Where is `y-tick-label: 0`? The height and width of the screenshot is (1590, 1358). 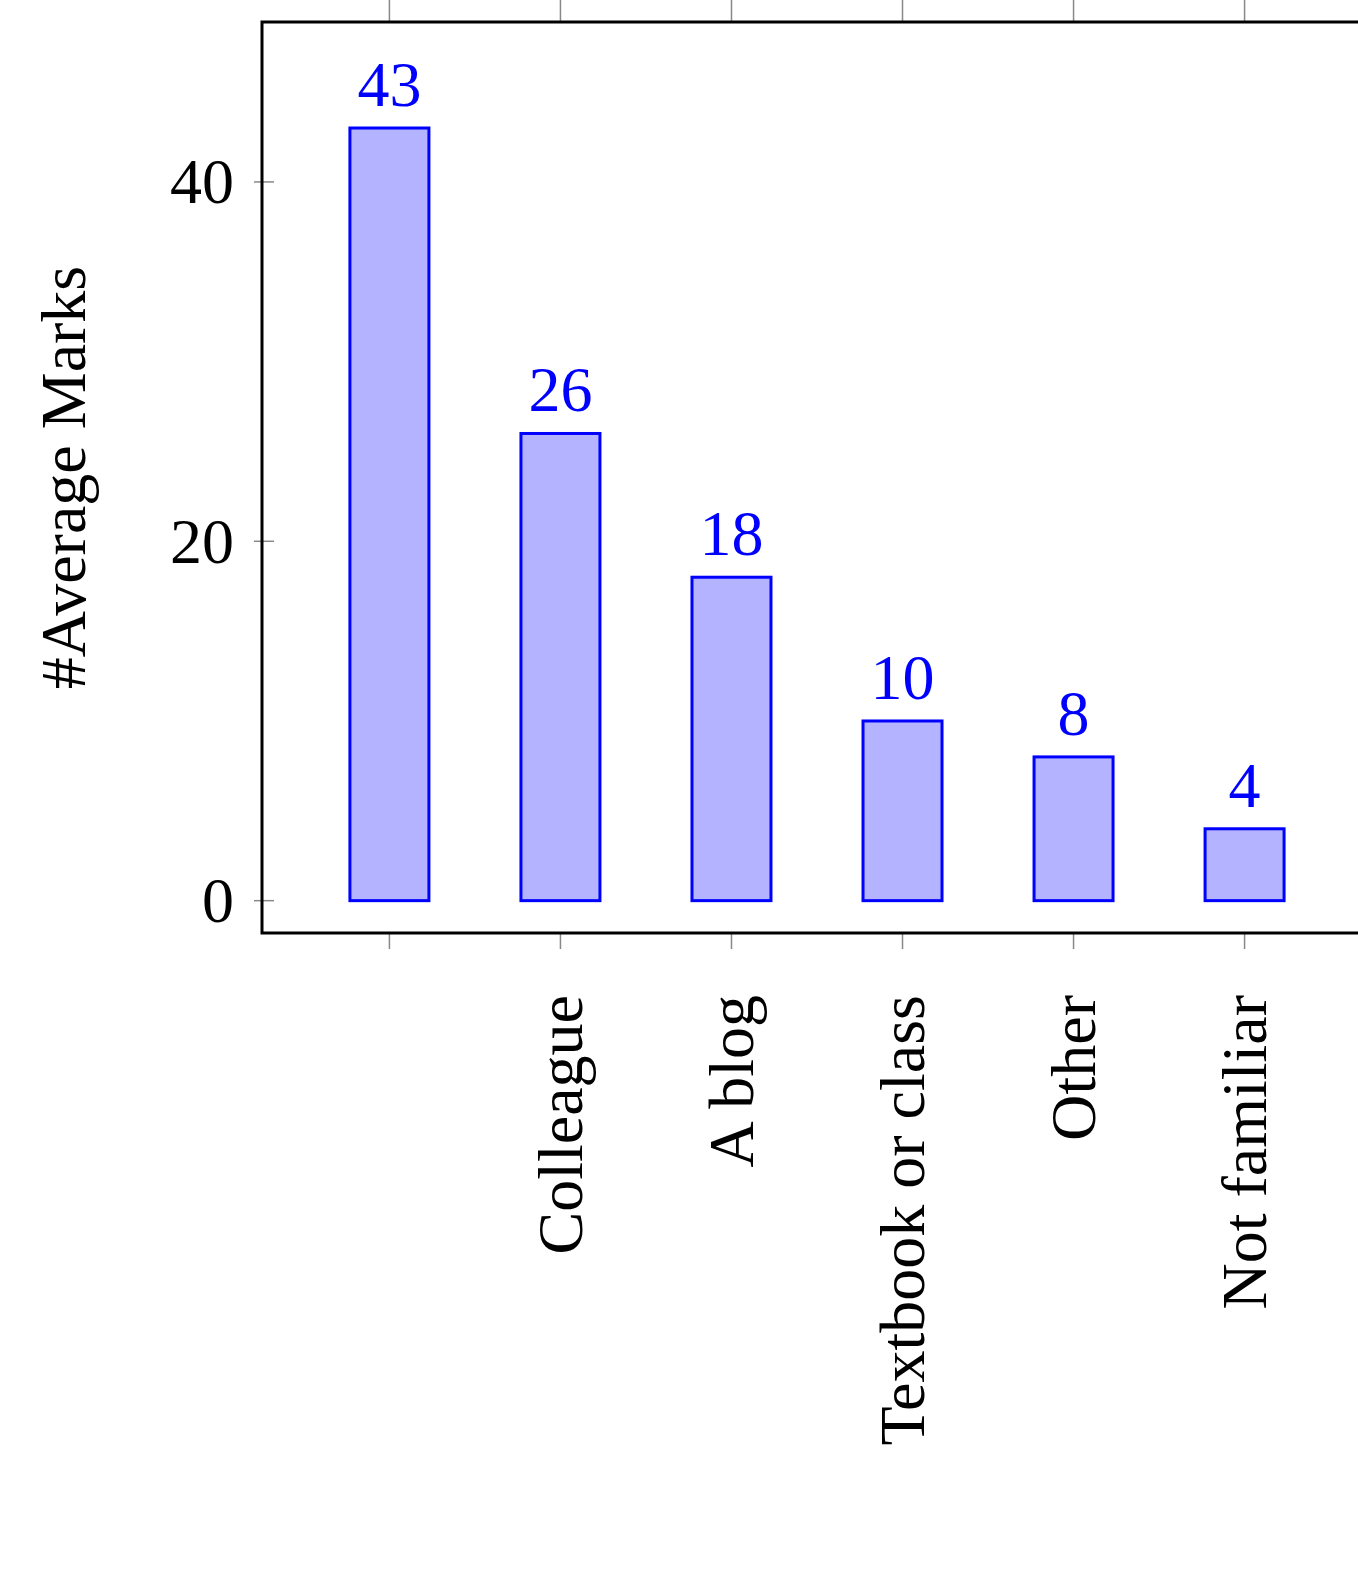
y-tick-label: 0 is located at coordinates (218, 901).